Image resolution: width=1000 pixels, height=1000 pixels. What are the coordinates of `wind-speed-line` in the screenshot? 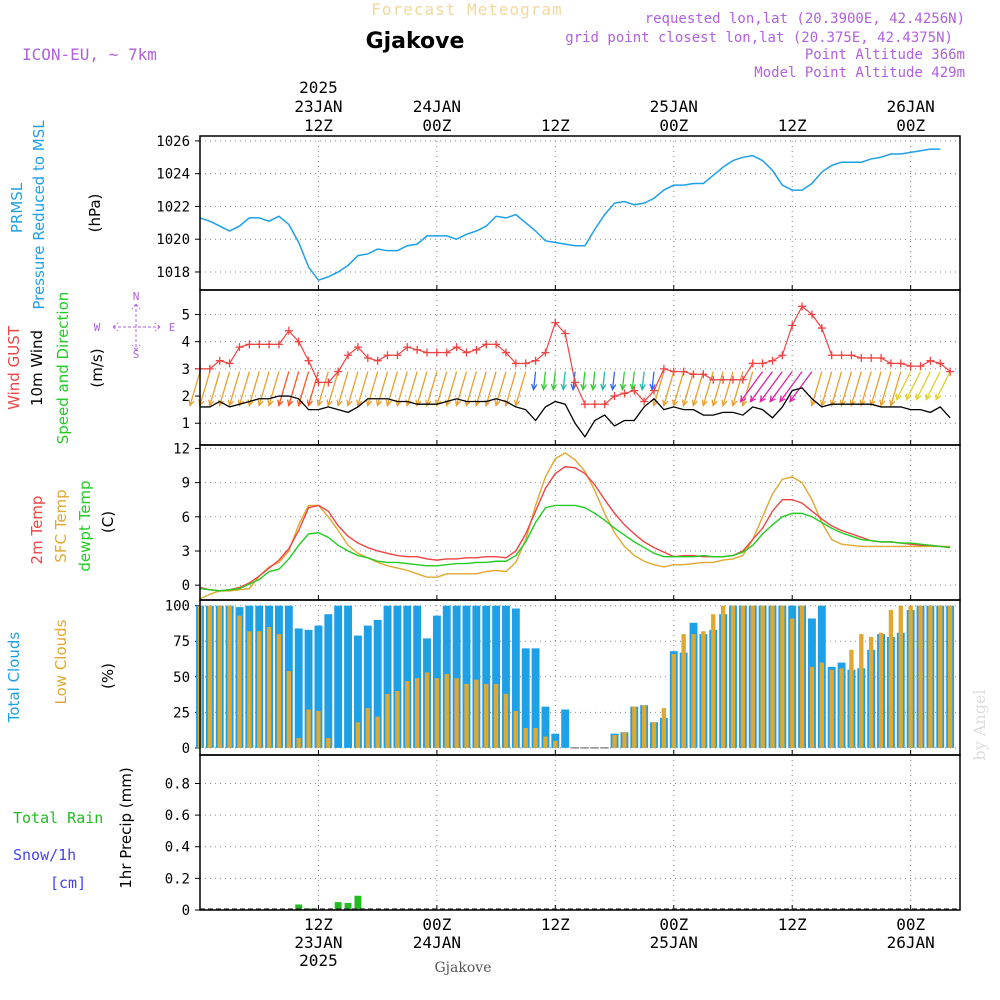 It's located at (575, 413).